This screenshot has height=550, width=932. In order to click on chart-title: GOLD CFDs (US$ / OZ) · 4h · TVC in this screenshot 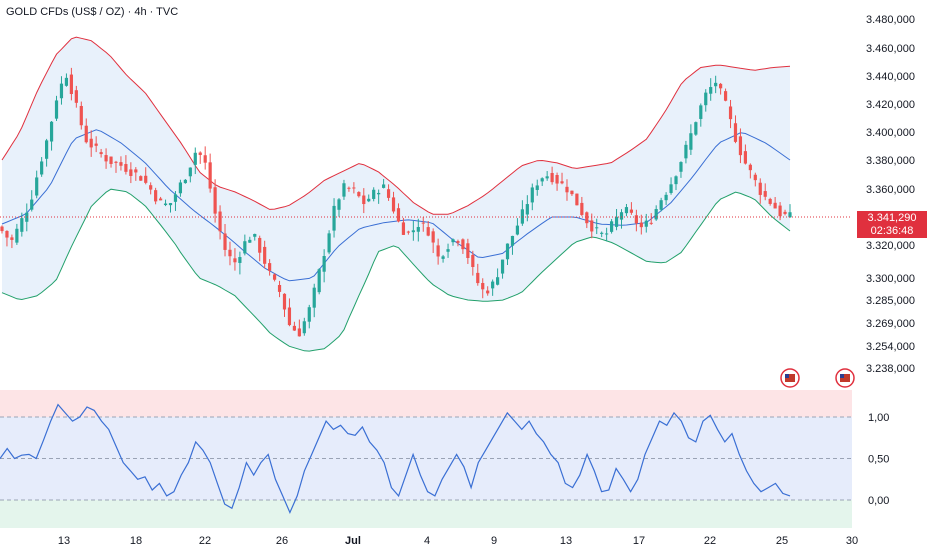, I will do `click(92, 12)`.